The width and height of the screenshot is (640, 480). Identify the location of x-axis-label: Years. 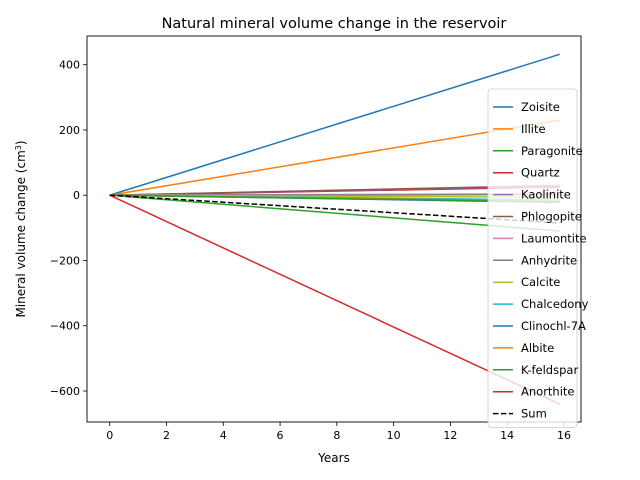
(333, 458).